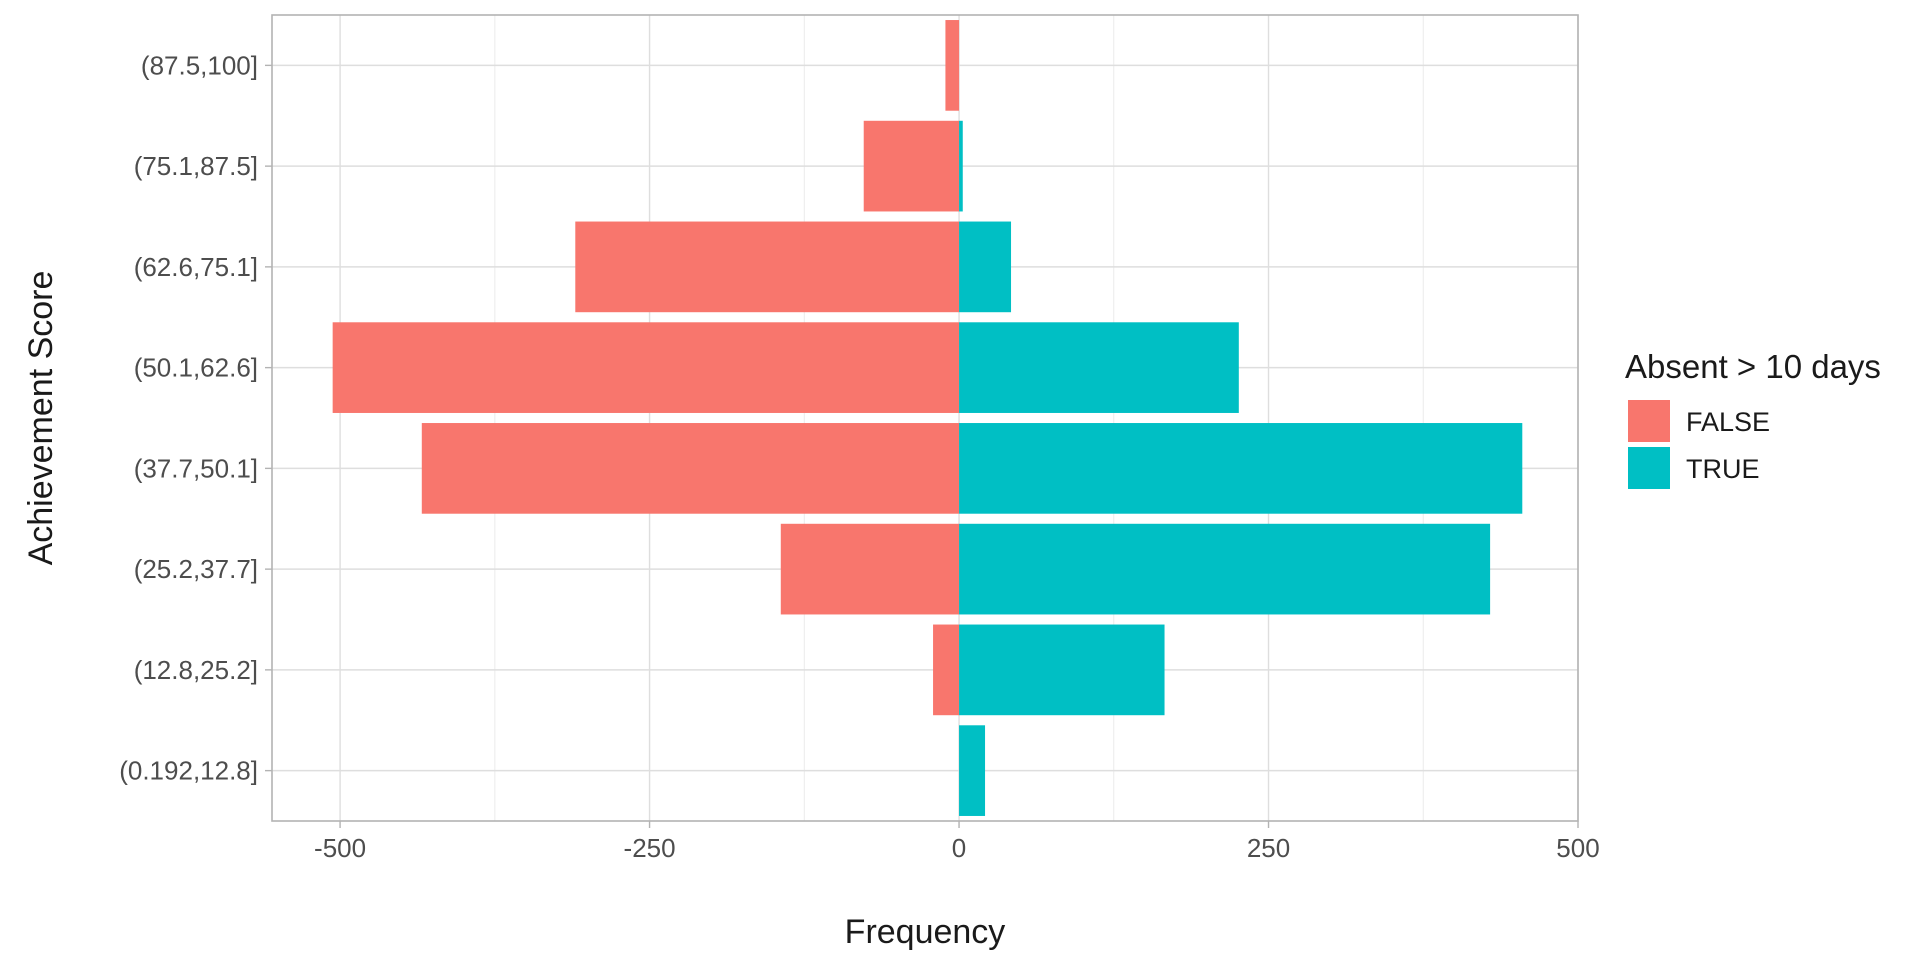 This screenshot has height=960, width=1920. Describe the element at coordinates (196, 468) in the screenshot. I see `y-tick-label: (37.7,50.1]` at that location.